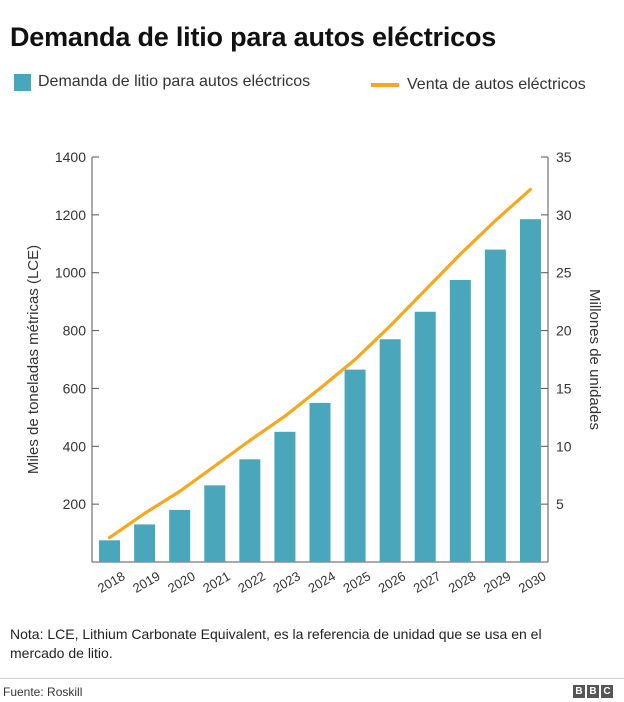 This screenshot has height=702, width=624. I want to click on y2-tick-label: 20, so click(564, 331).